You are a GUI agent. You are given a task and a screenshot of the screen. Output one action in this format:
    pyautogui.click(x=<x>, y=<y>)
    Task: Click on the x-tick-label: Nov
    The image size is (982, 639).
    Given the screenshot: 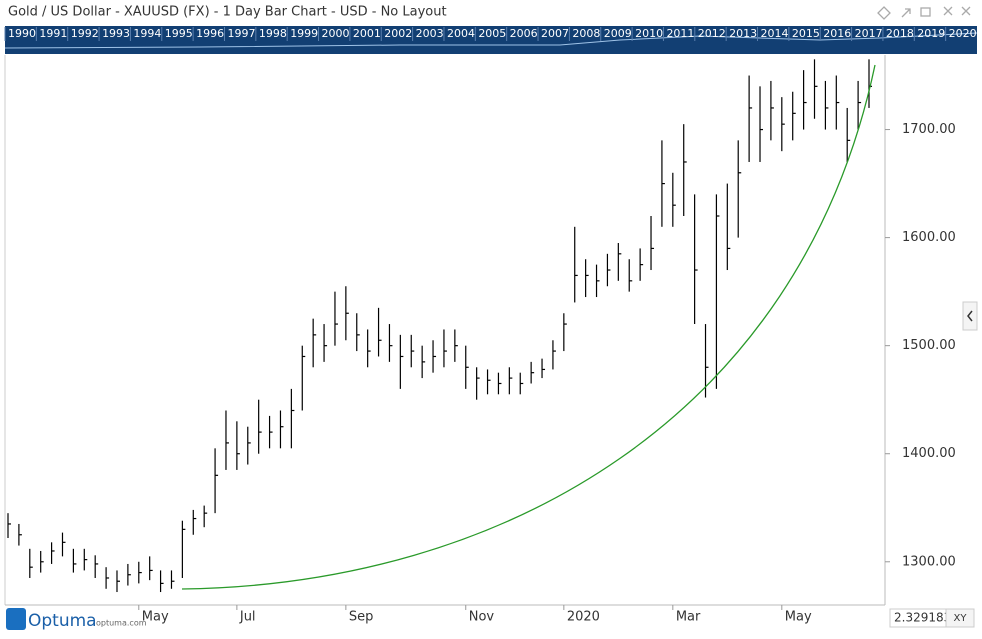 What is the action you would take?
    pyautogui.click(x=482, y=617)
    